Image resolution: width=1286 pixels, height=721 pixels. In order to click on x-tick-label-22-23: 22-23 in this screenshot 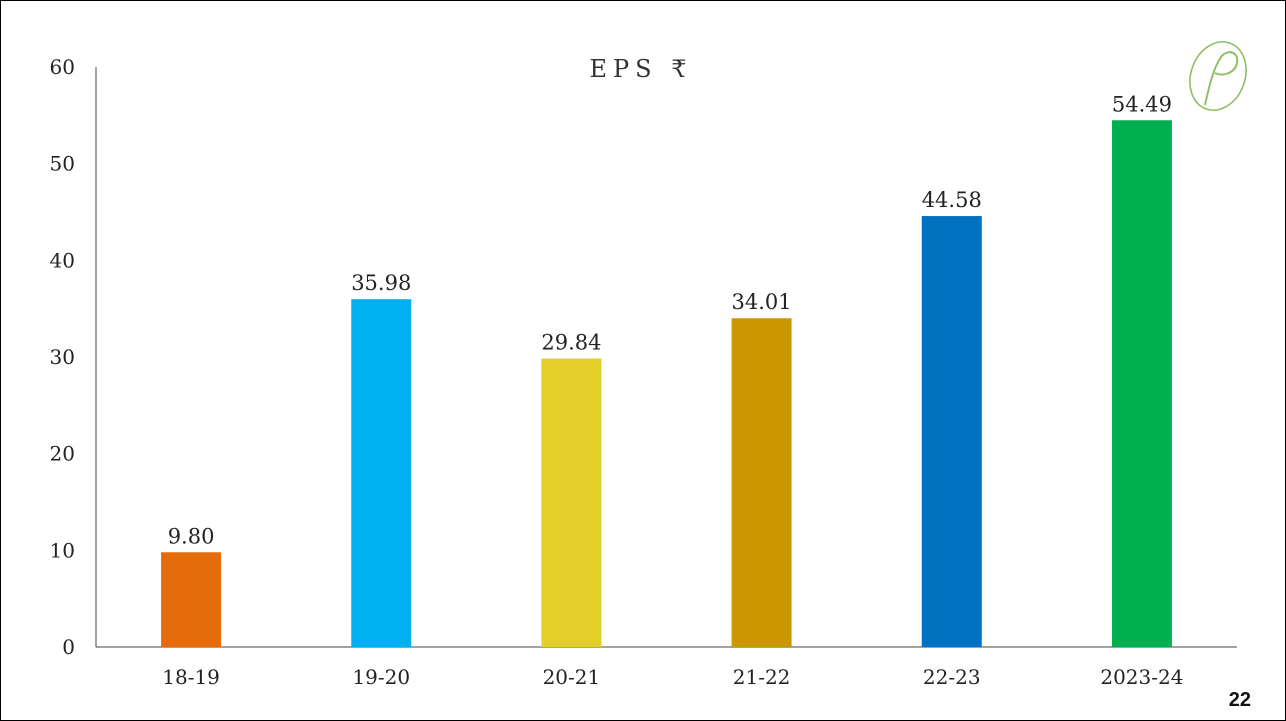, I will do `click(952, 677)`.